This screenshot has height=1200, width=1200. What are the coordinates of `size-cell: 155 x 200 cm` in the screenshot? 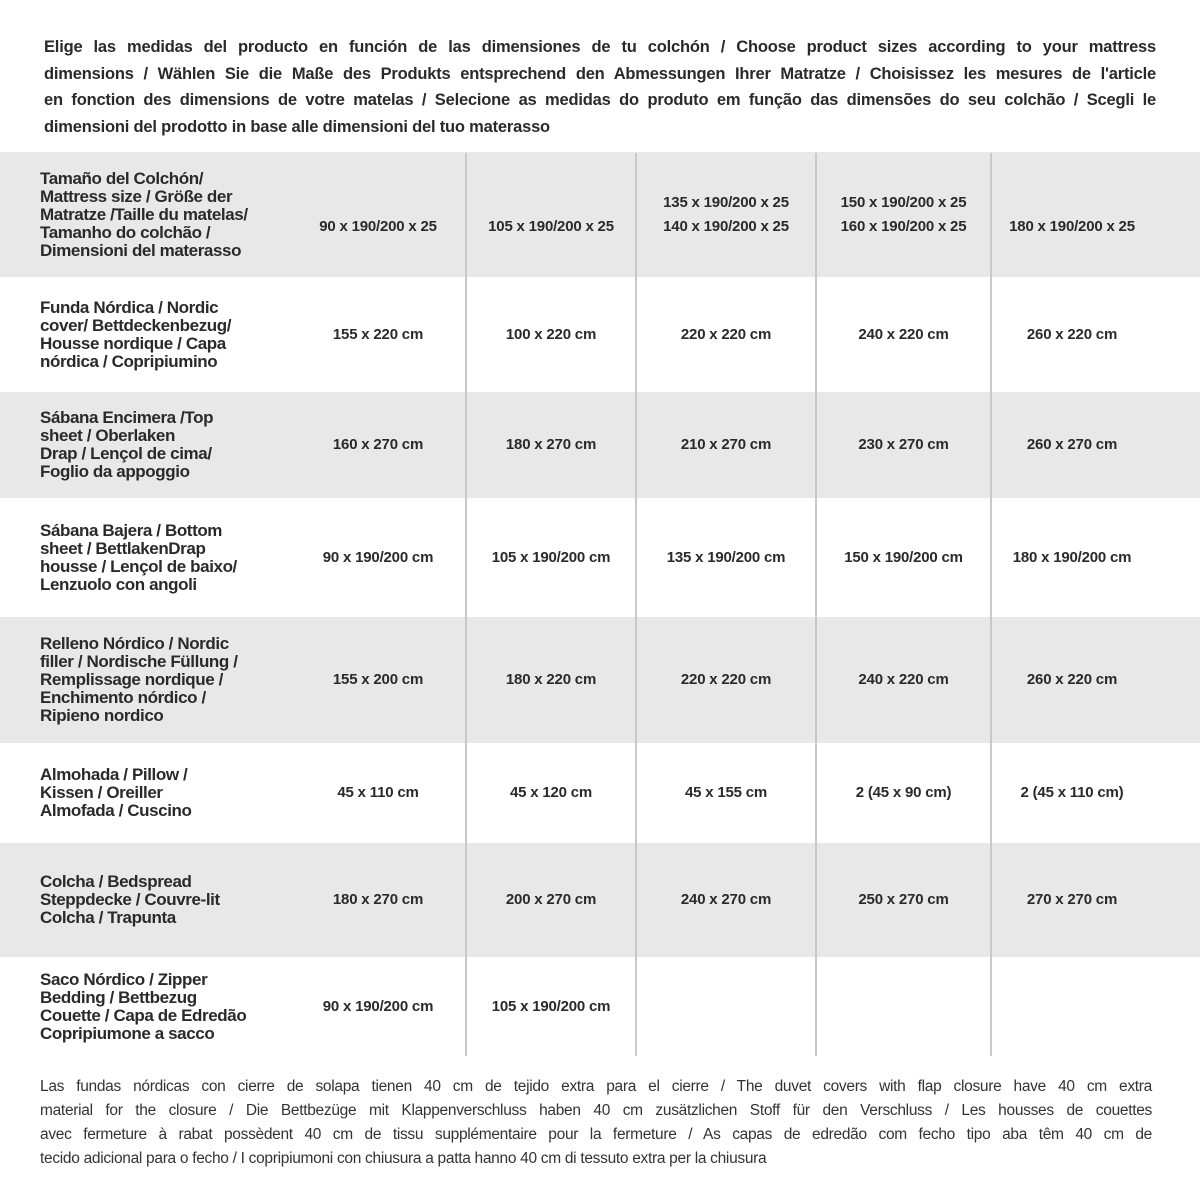 It's located at (378, 680).